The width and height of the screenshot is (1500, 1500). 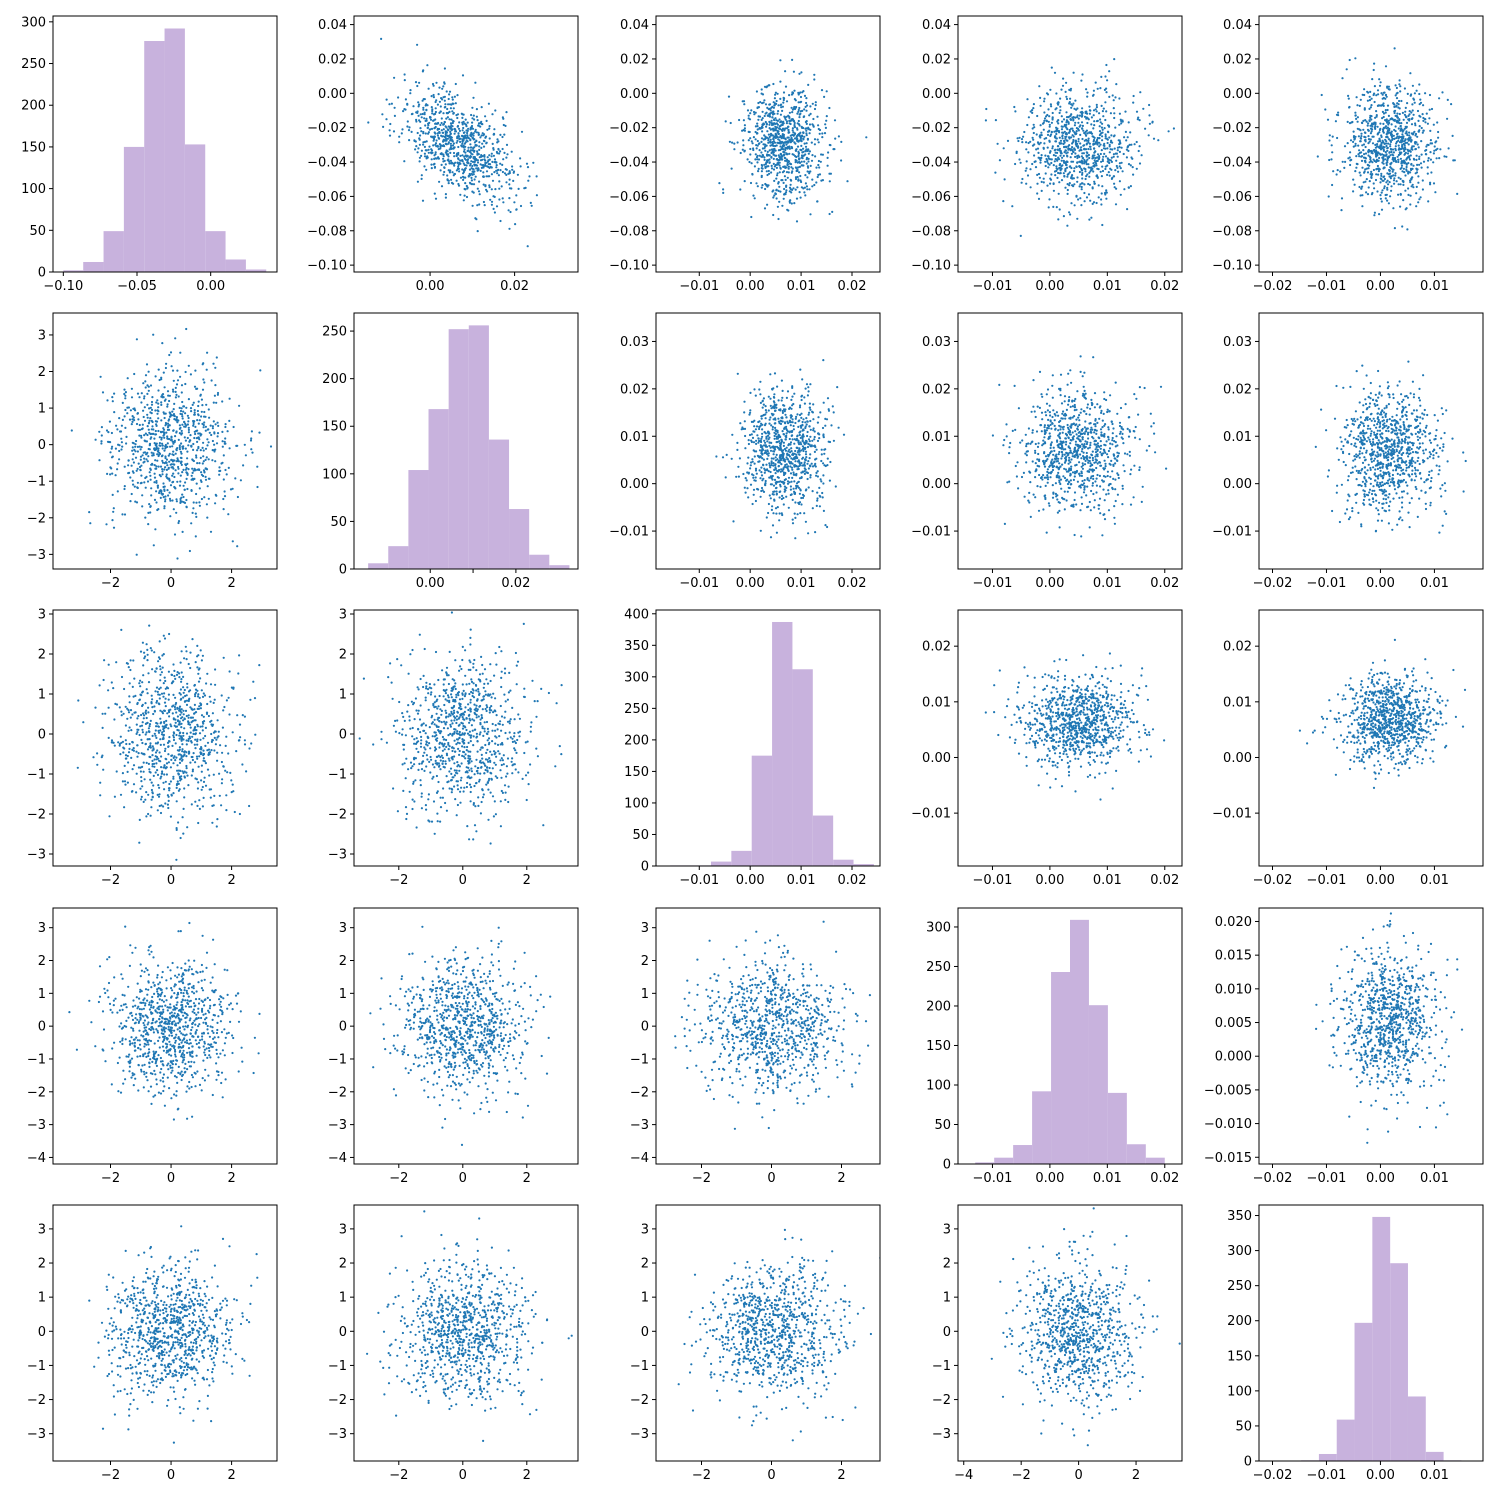 What do you see at coordinates (852, 286) in the screenshot?
I see `x-tick-label: 0.02` at bounding box center [852, 286].